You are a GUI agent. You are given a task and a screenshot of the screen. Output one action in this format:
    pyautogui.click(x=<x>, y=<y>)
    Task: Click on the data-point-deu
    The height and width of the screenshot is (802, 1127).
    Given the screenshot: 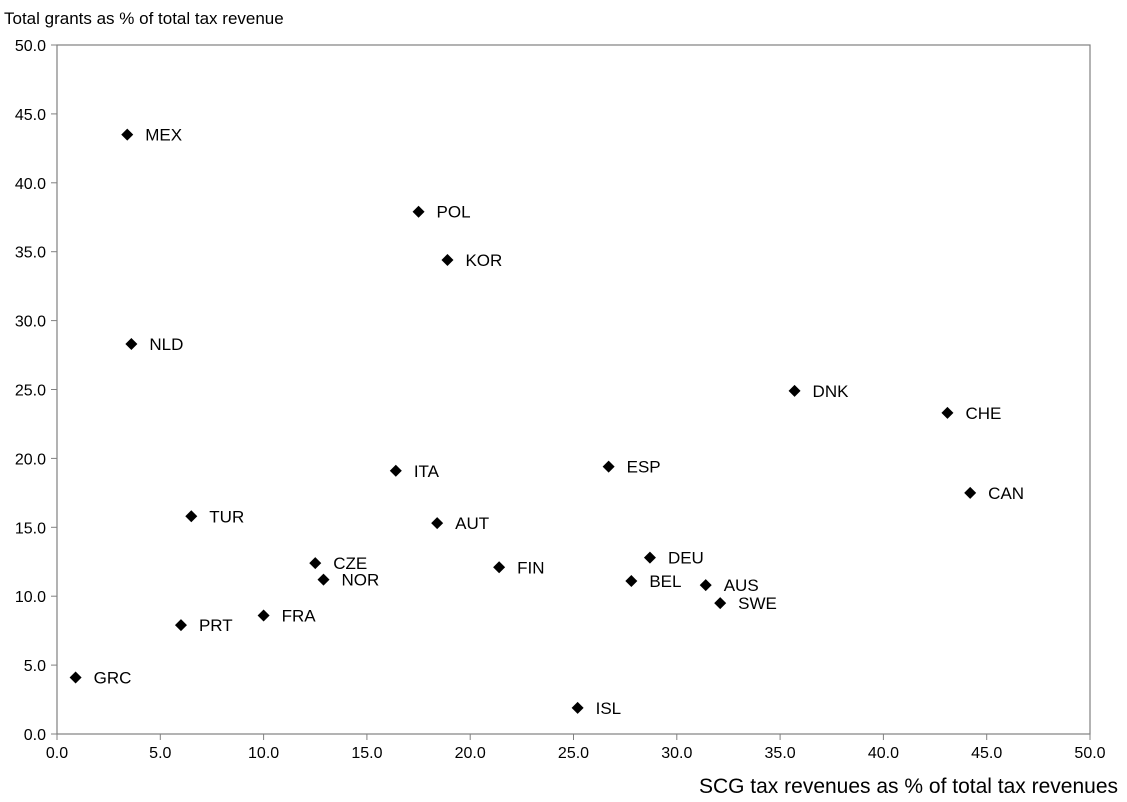 What is the action you would take?
    pyautogui.click(x=649, y=557)
    